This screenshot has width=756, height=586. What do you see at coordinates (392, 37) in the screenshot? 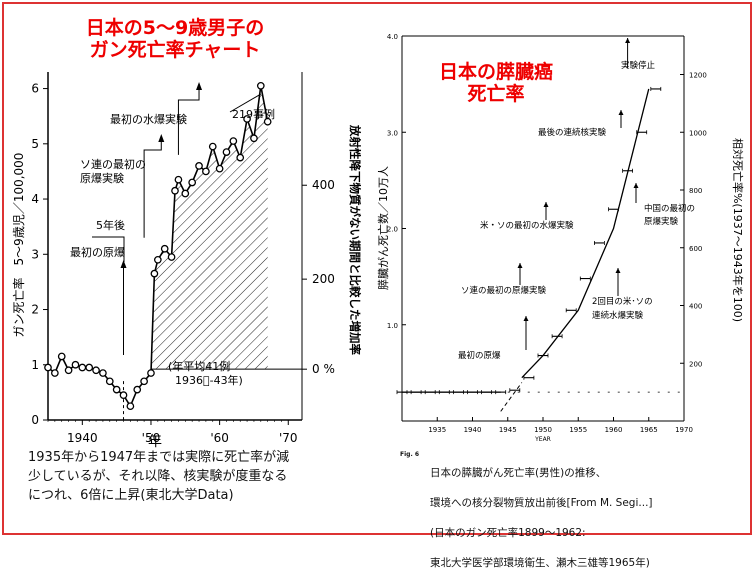
I see `right-y-tick-label: 4.0` at bounding box center [392, 37].